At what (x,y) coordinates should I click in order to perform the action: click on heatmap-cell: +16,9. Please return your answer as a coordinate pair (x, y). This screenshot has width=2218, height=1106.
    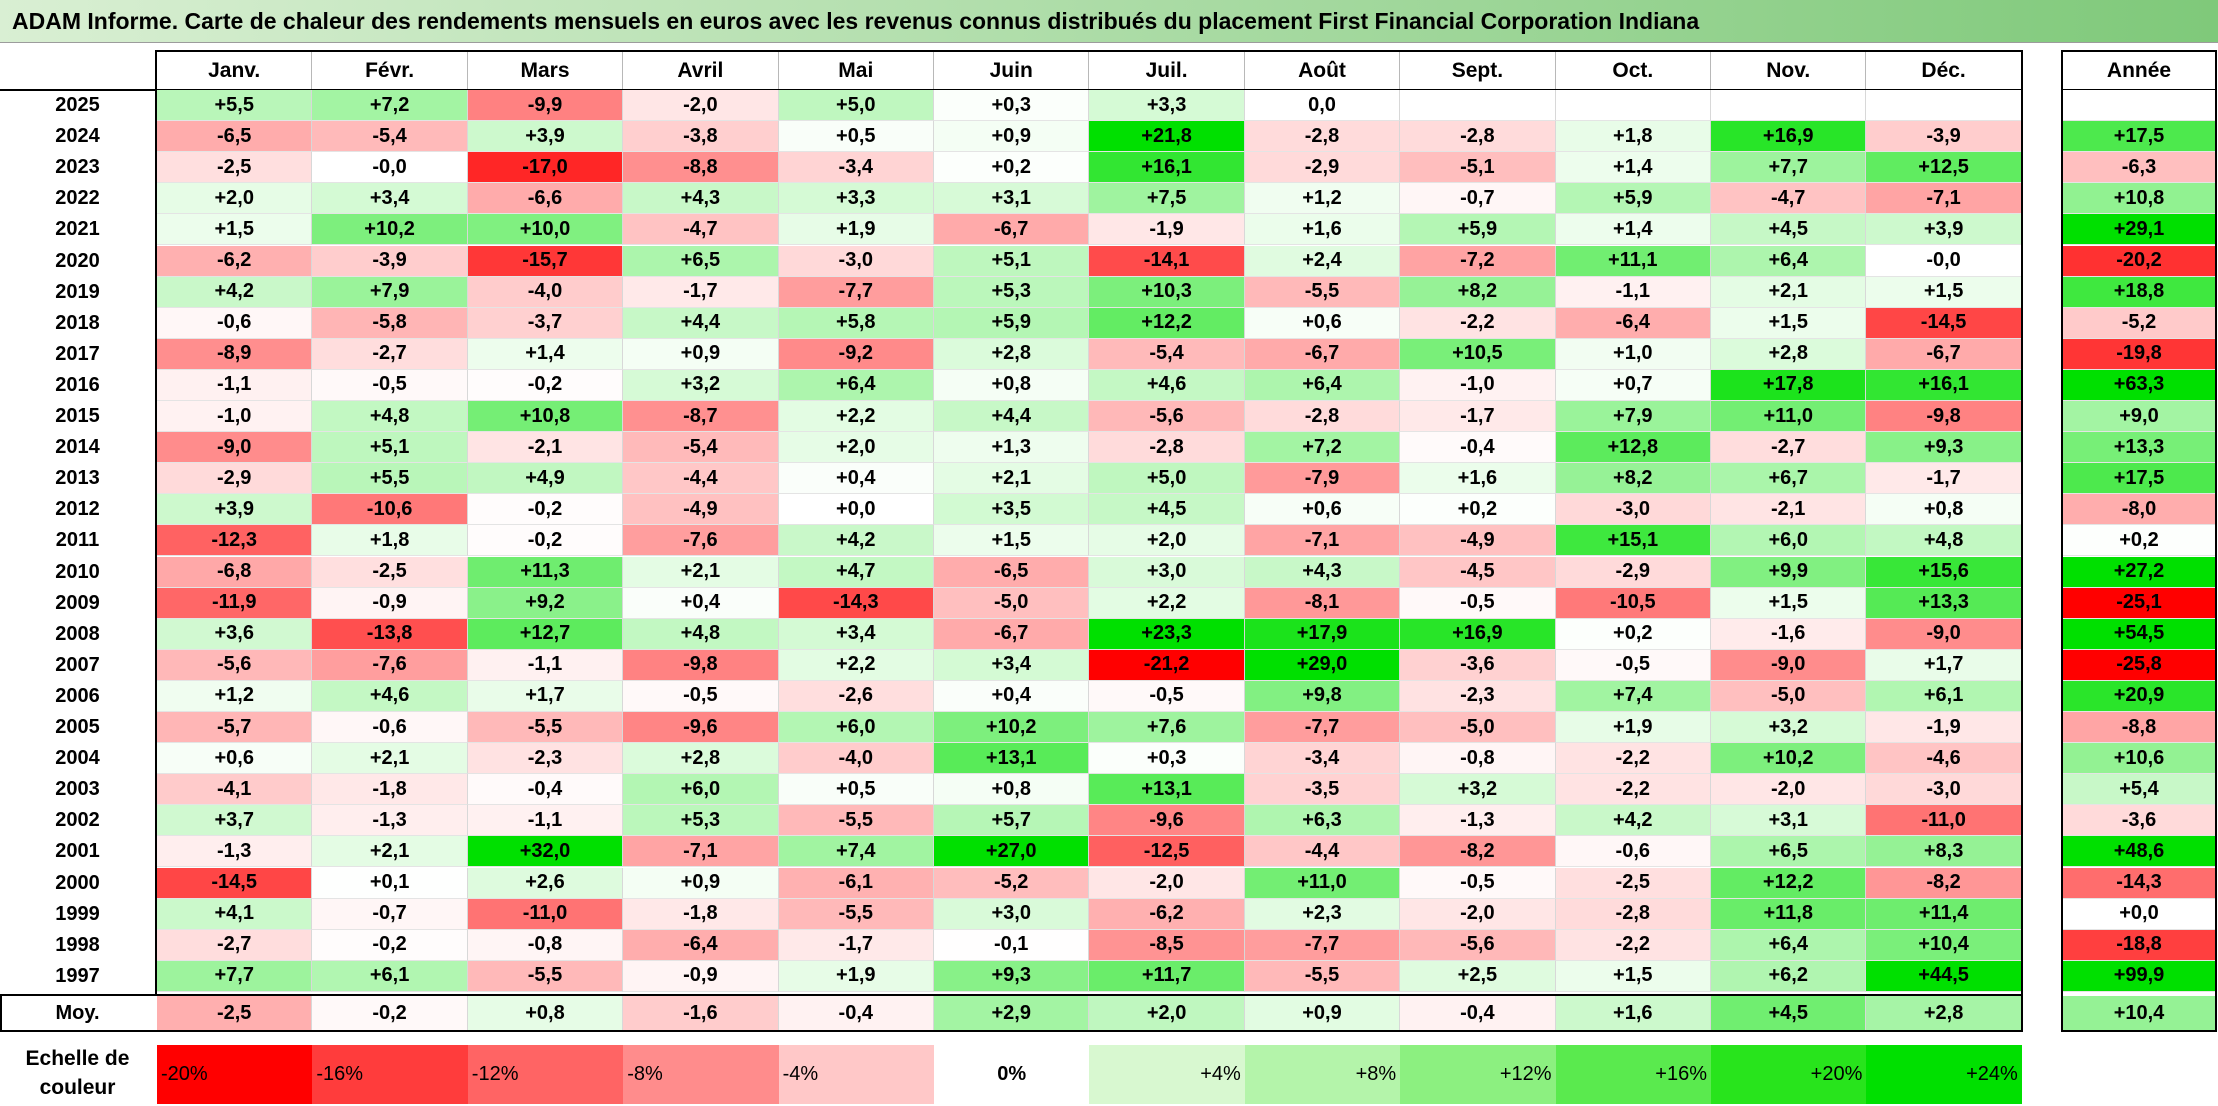
    Looking at the image, I should click on (1478, 634).